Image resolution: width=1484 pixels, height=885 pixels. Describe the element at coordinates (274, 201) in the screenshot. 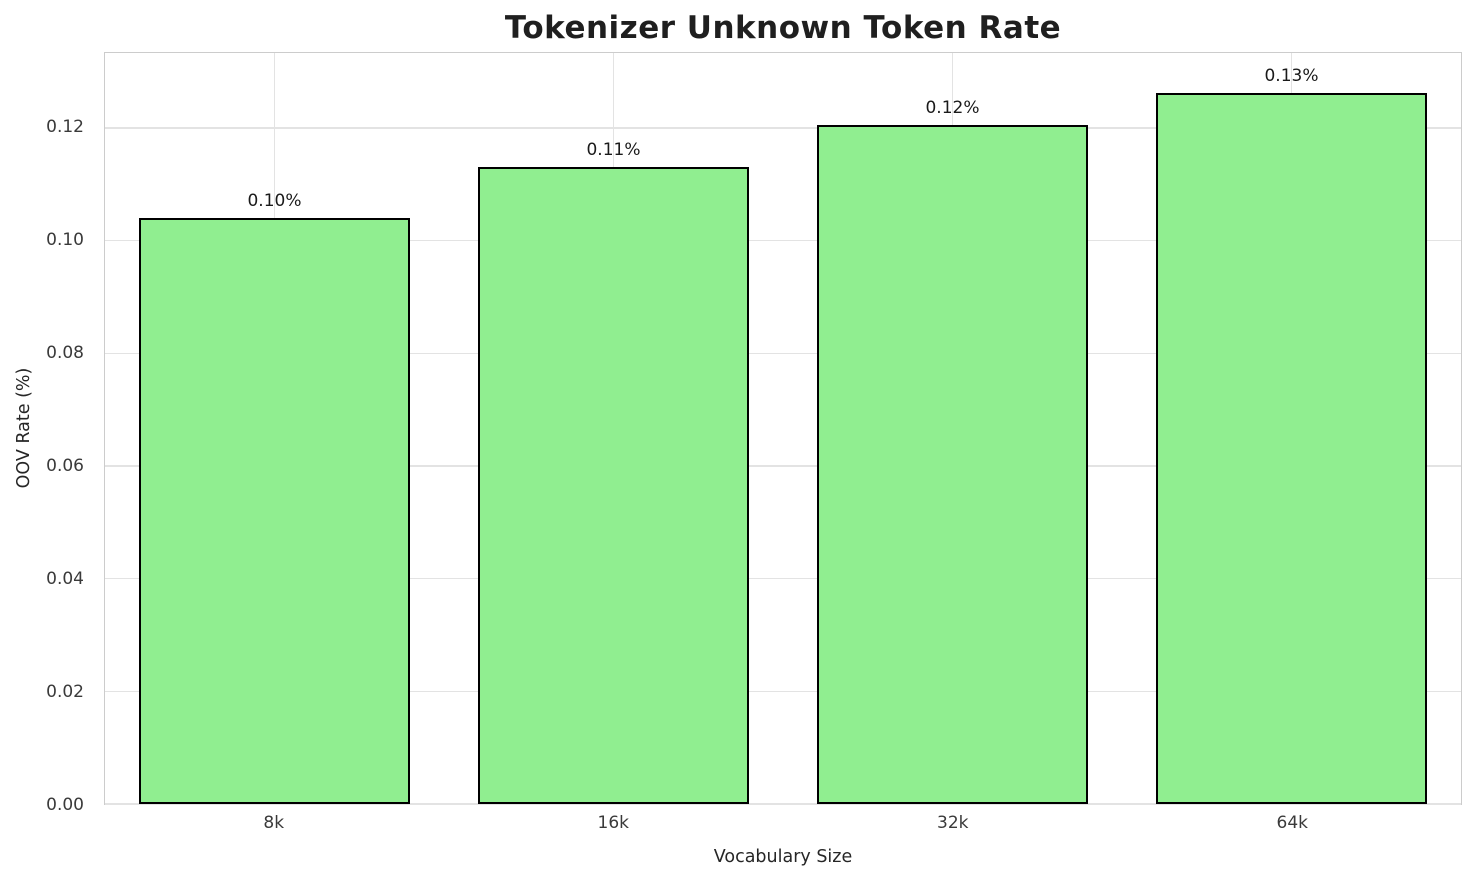

I see `bar-value-label: 0.10%` at that location.